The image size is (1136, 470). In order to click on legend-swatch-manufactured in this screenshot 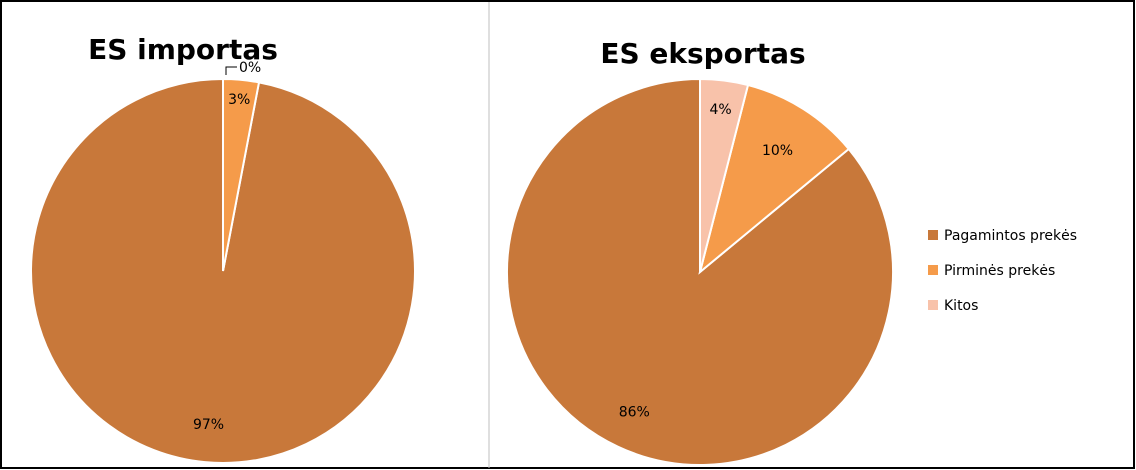, I will do `click(933, 235)`.